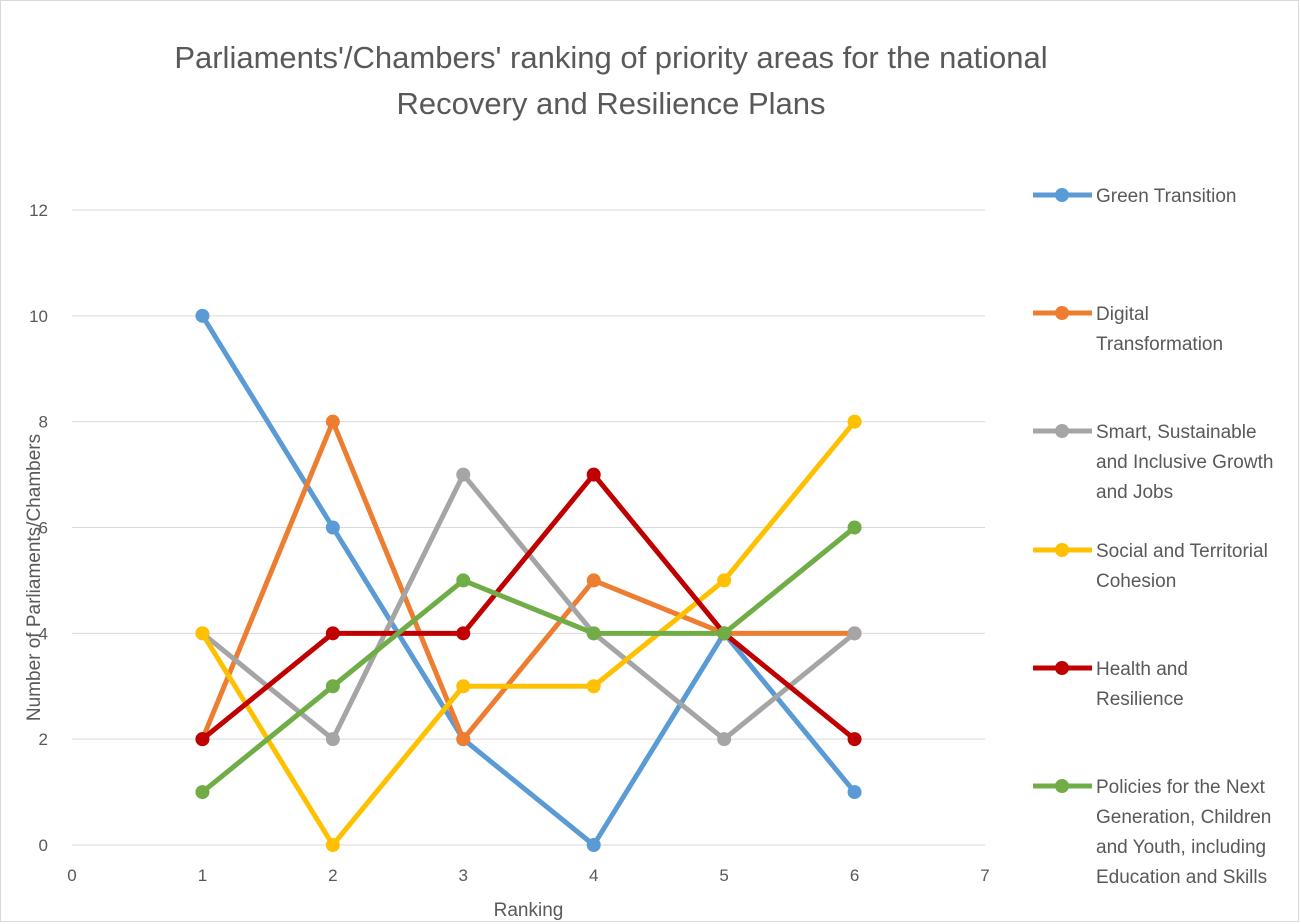 The image size is (1301, 924). What do you see at coordinates (529, 910) in the screenshot?
I see `x-axis-title: Ranking` at bounding box center [529, 910].